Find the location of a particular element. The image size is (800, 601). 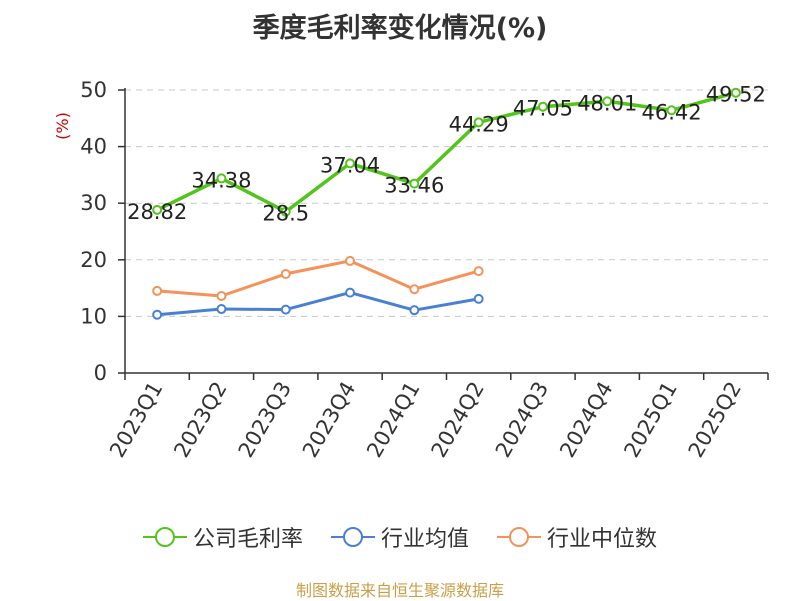

legend-marker-industry-avg is located at coordinates (352, 537).